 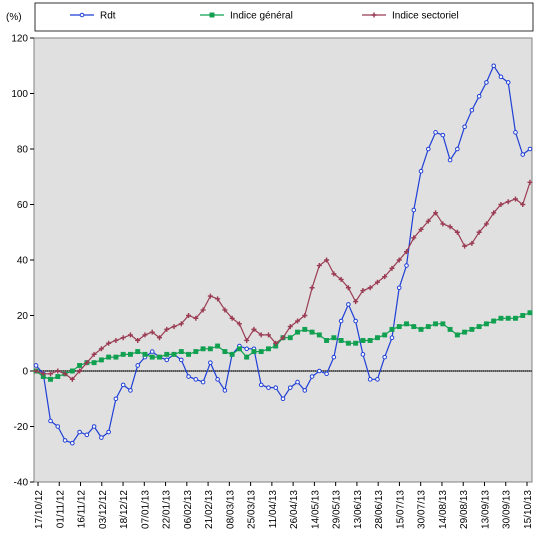 What do you see at coordinates (358, 509) in the screenshot?
I see `x-tick-label: 13/06/13` at bounding box center [358, 509].